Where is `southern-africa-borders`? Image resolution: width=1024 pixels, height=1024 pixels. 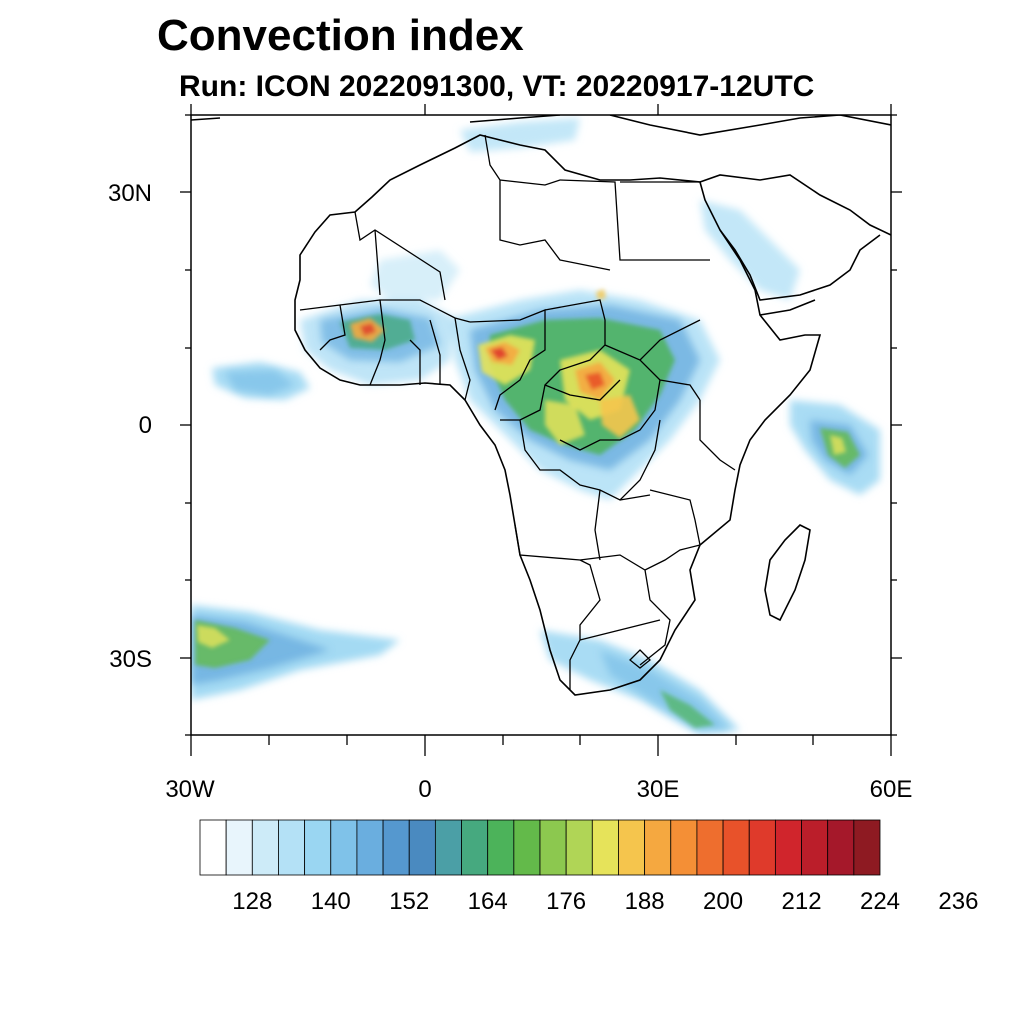 southern-africa-borders is located at coordinates (607, 589).